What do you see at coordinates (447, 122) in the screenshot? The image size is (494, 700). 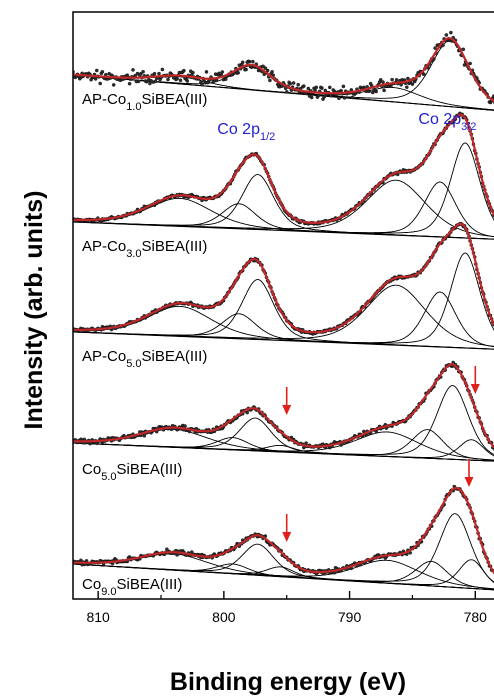 I see `peak-label: Co 2p3/2` at bounding box center [447, 122].